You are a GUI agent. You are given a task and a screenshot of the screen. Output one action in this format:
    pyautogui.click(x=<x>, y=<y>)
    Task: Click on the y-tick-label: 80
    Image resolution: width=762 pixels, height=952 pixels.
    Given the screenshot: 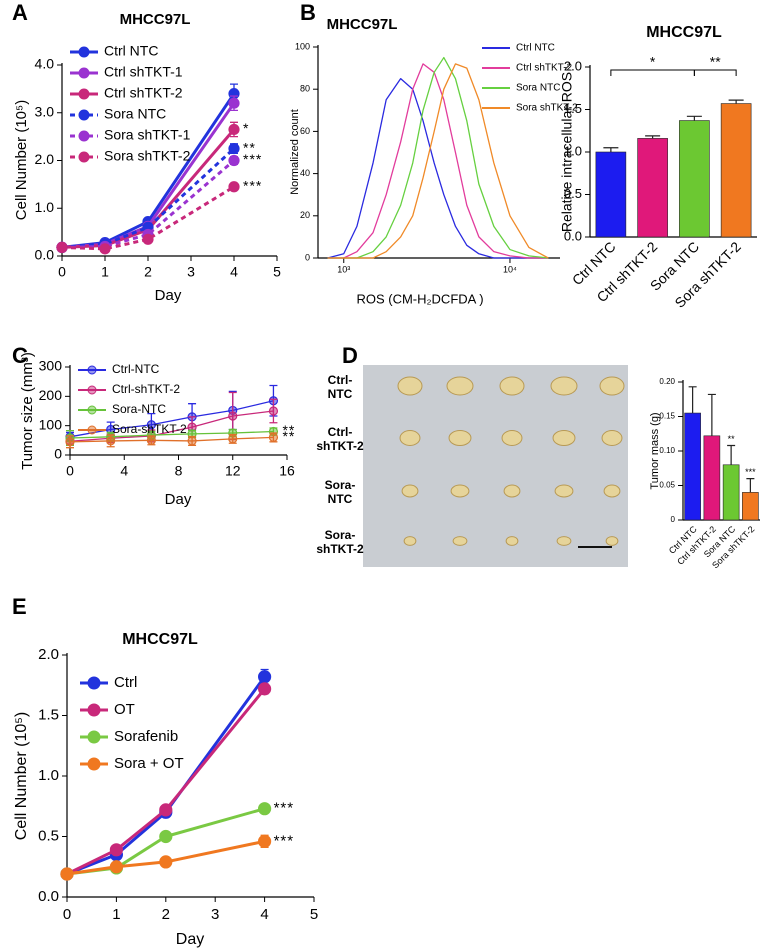 What is the action you would take?
    pyautogui.click(x=305, y=89)
    